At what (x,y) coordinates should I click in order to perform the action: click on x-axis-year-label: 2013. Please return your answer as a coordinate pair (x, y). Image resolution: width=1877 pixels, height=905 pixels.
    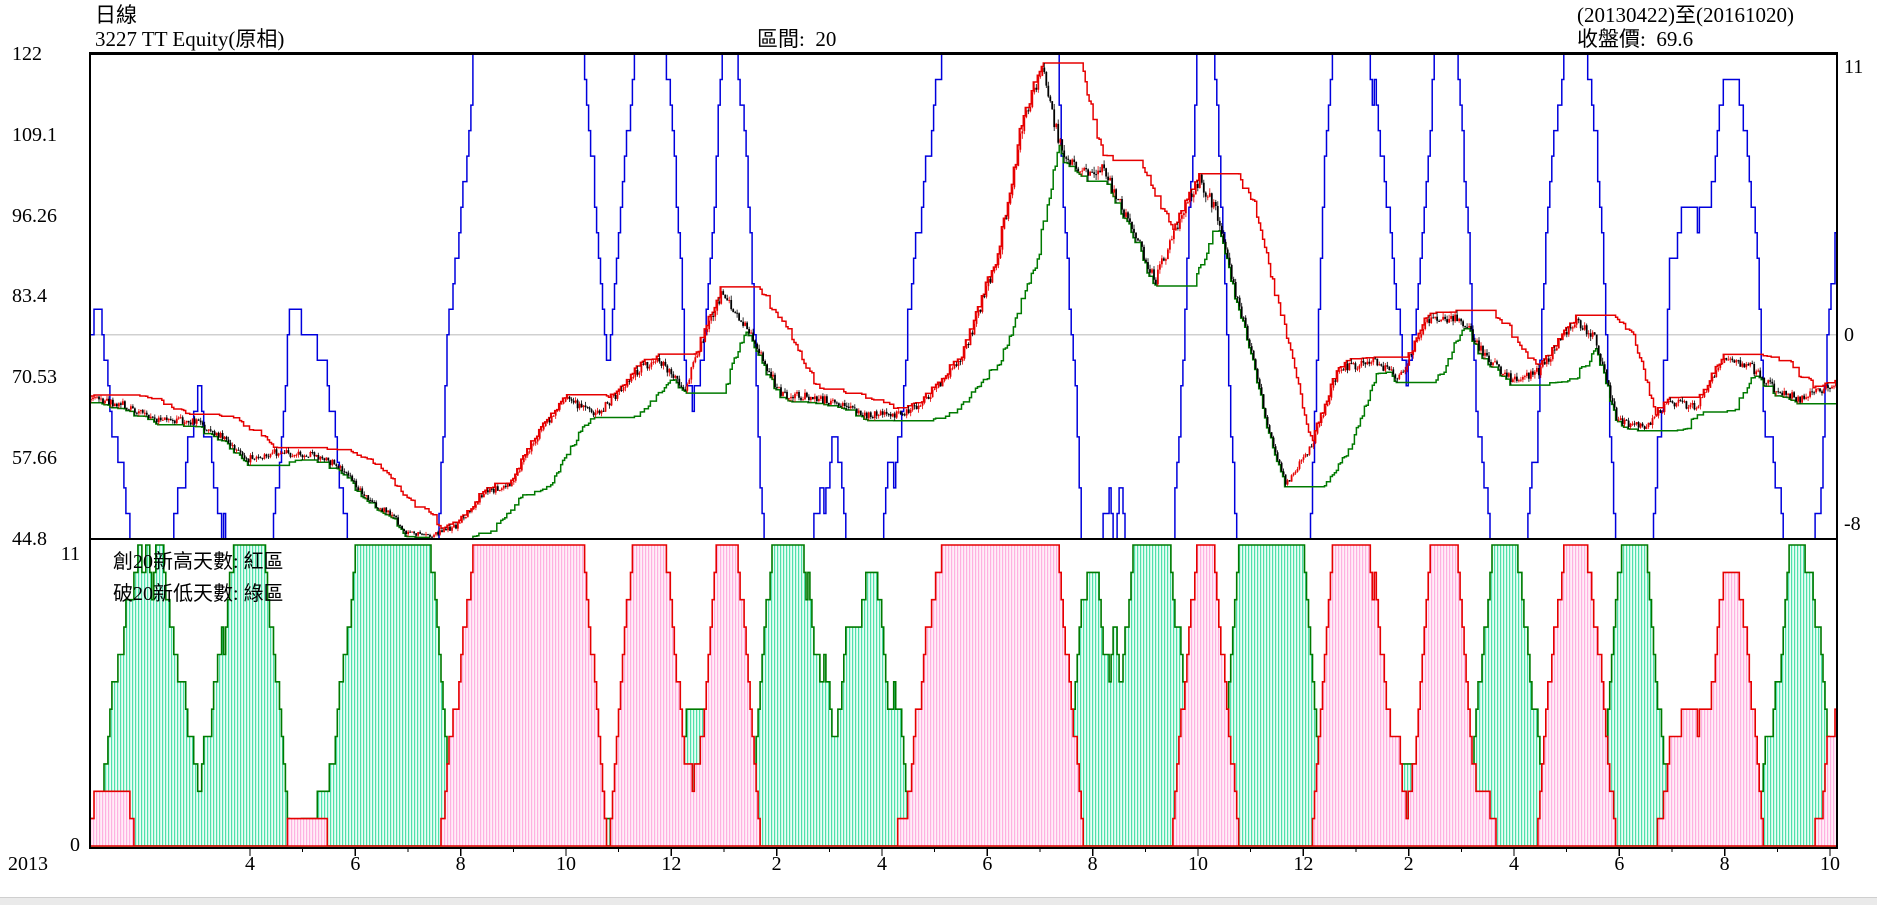
    Looking at the image, I should click on (28, 864).